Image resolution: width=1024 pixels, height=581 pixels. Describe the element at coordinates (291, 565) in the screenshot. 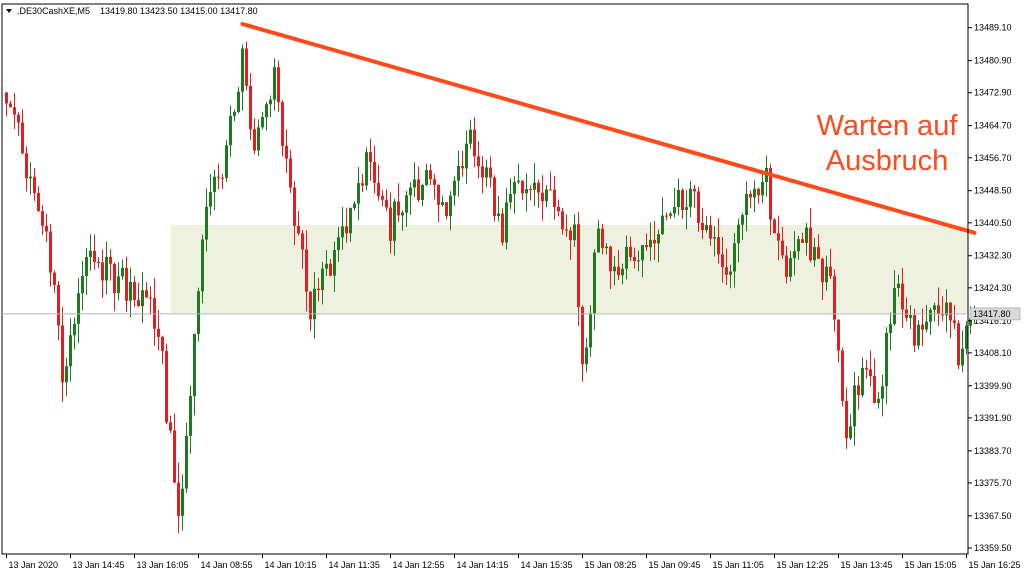

I see `x-tick-label: 14 Jan 10:15` at that location.